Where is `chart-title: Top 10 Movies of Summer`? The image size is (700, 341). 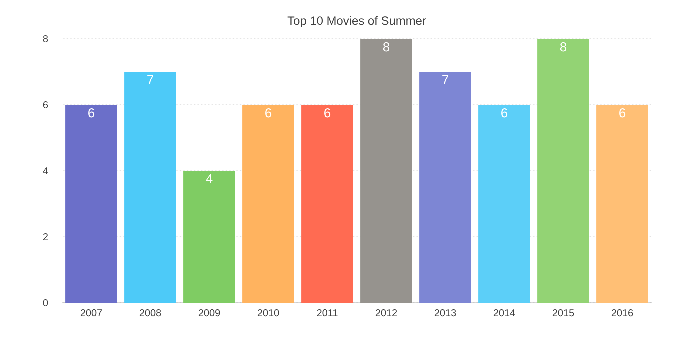 chart-title: Top 10 Movies of Summer is located at coordinates (357, 22).